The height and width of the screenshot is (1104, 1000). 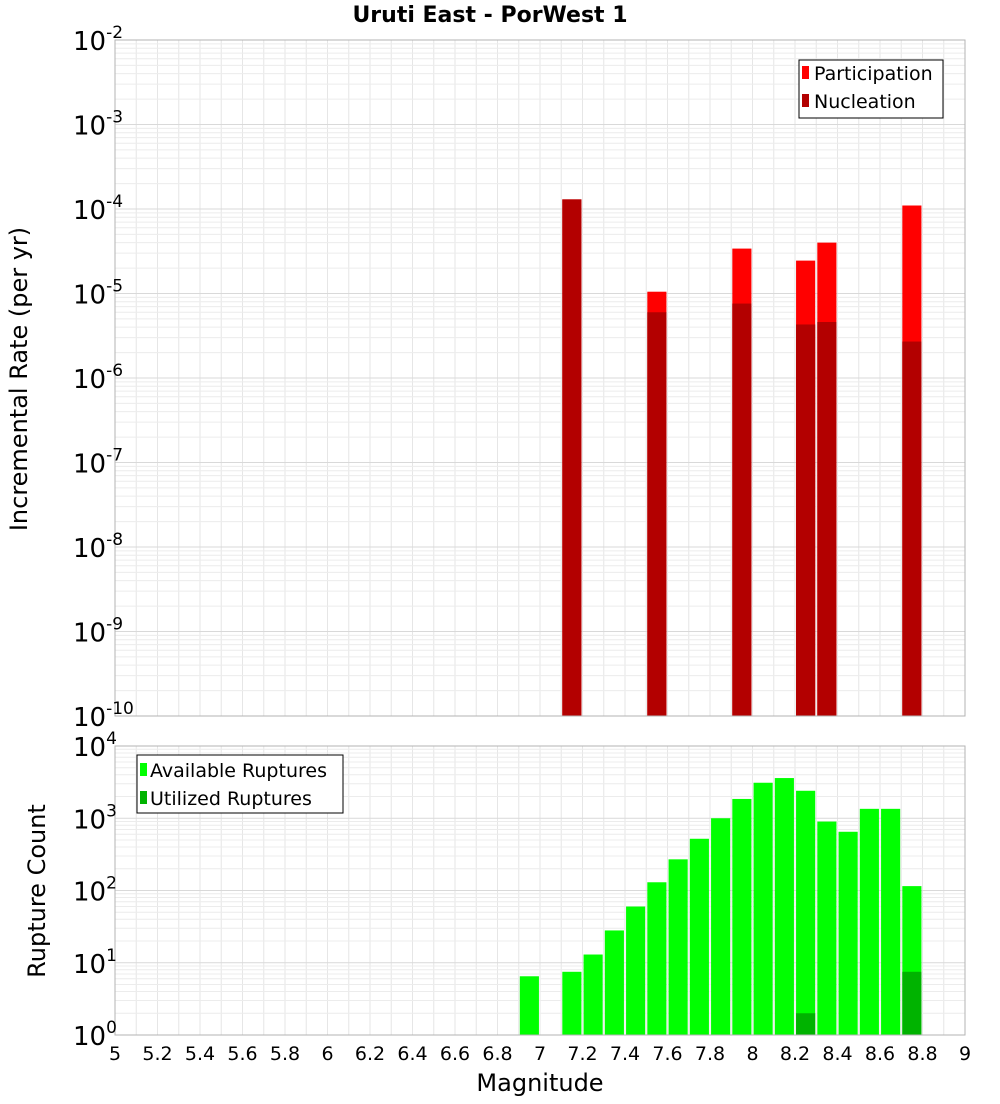 What do you see at coordinates (111, 884) in the screenshot?
I see `y-tick-exponent: 2` at bounding box center [111, 884].